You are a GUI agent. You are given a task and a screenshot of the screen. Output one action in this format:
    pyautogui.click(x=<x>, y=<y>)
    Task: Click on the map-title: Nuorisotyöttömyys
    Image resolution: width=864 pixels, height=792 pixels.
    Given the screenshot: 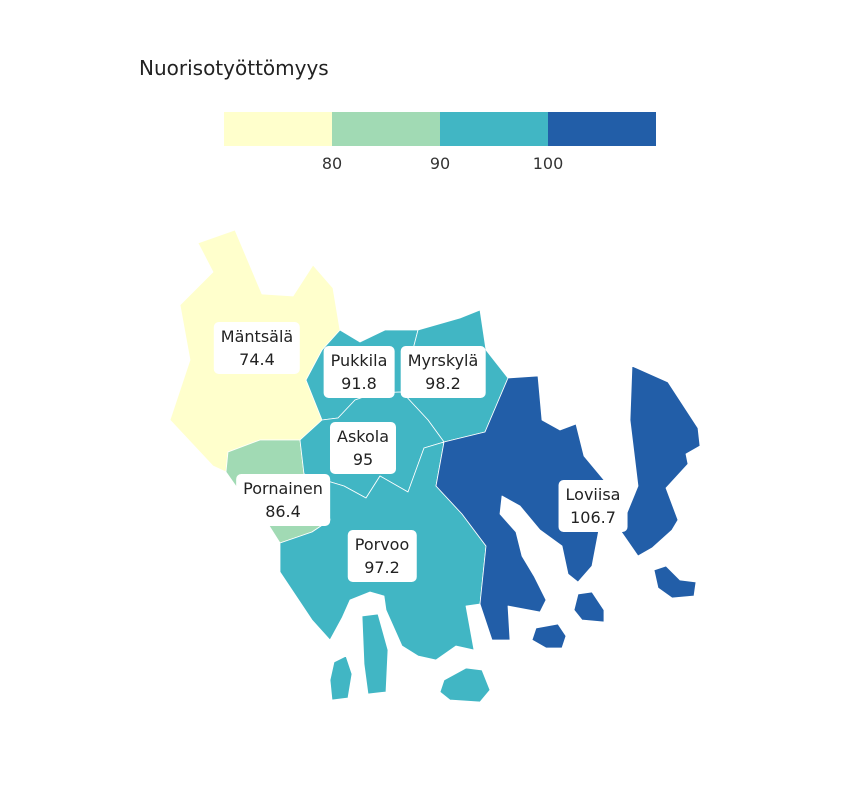 What is the action you would take?
    pyautogui.click(x=234, y=68)
    